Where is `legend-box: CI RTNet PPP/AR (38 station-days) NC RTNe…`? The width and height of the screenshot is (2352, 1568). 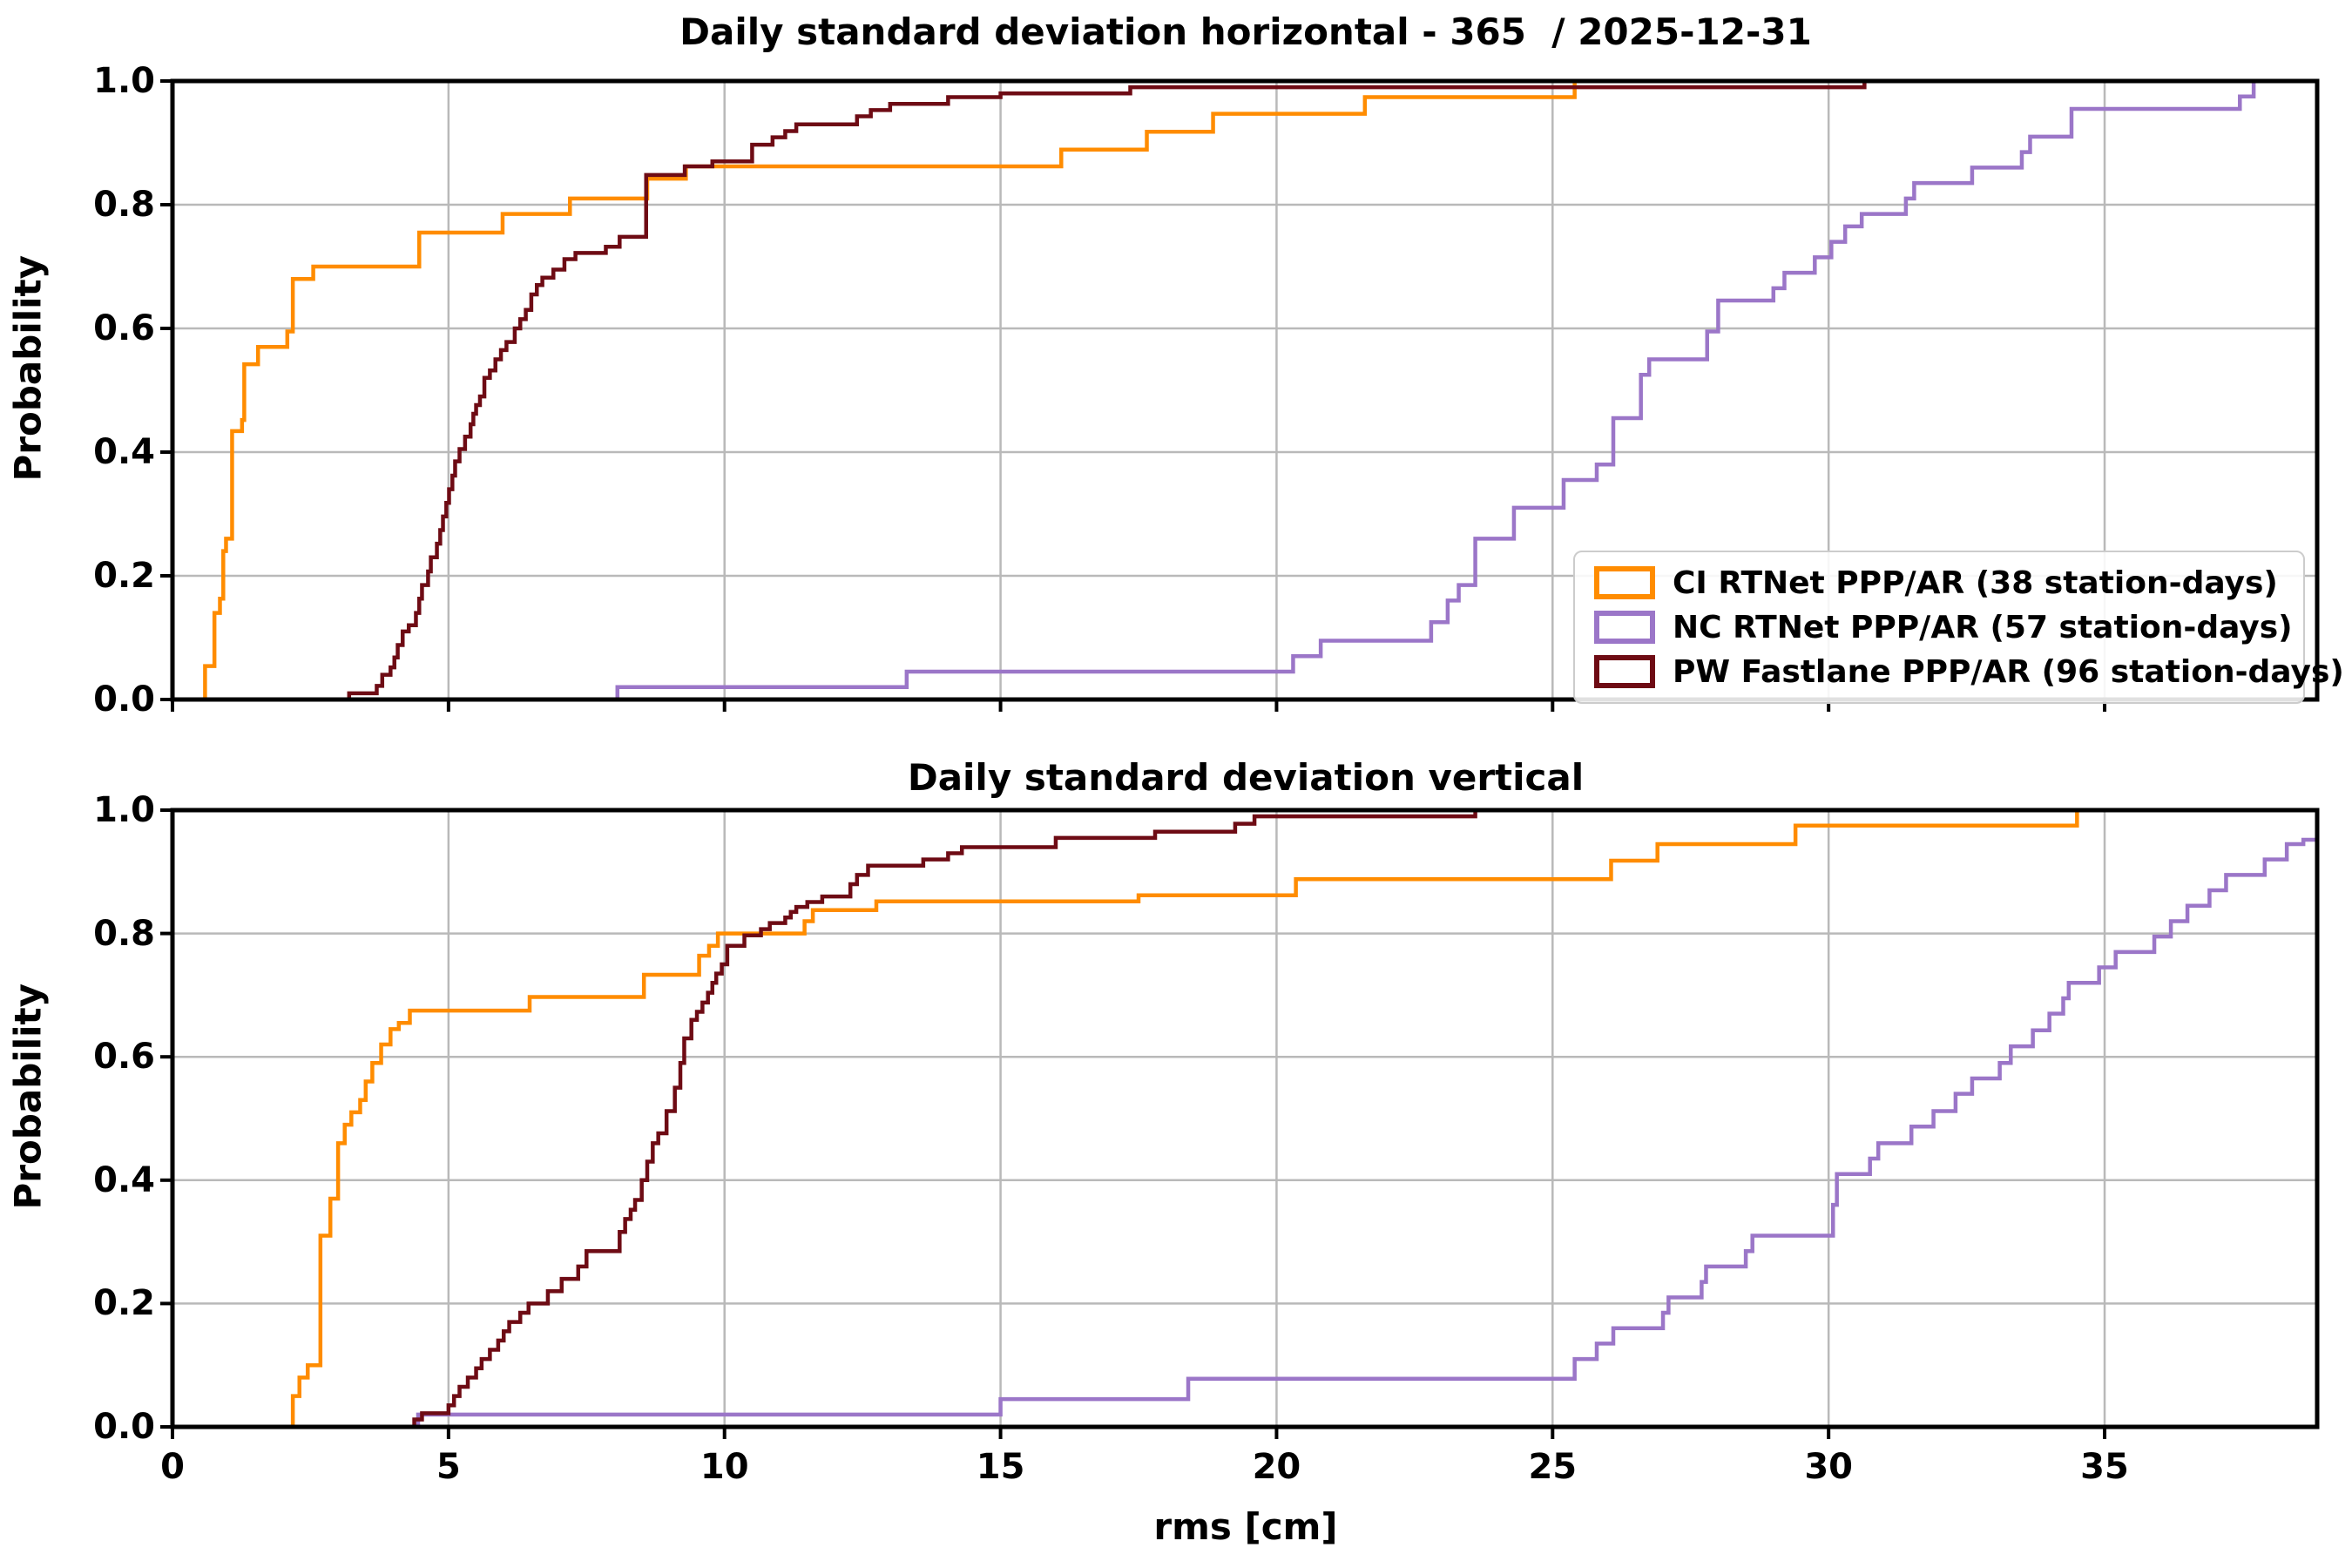 legend-box: CI RTNet PPP/AR (38 station-days) NC RTNe… is located at coordinates (1959, 628).